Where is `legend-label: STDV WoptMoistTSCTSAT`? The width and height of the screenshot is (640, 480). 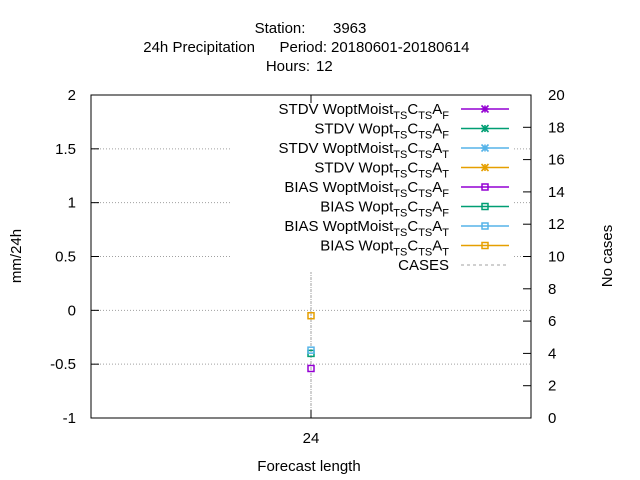 legend-label: STDV WoptMoistTSCTSAT is located at coordinates (364, 150).